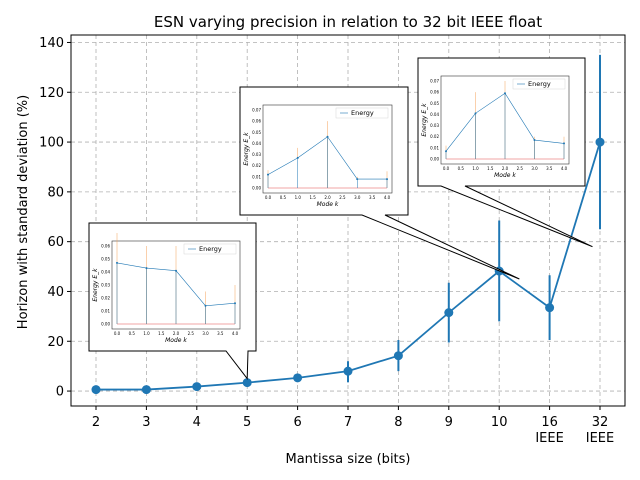 The image size is (640, 480). I want to click on y-tick-label: 0, so click(60, 392).